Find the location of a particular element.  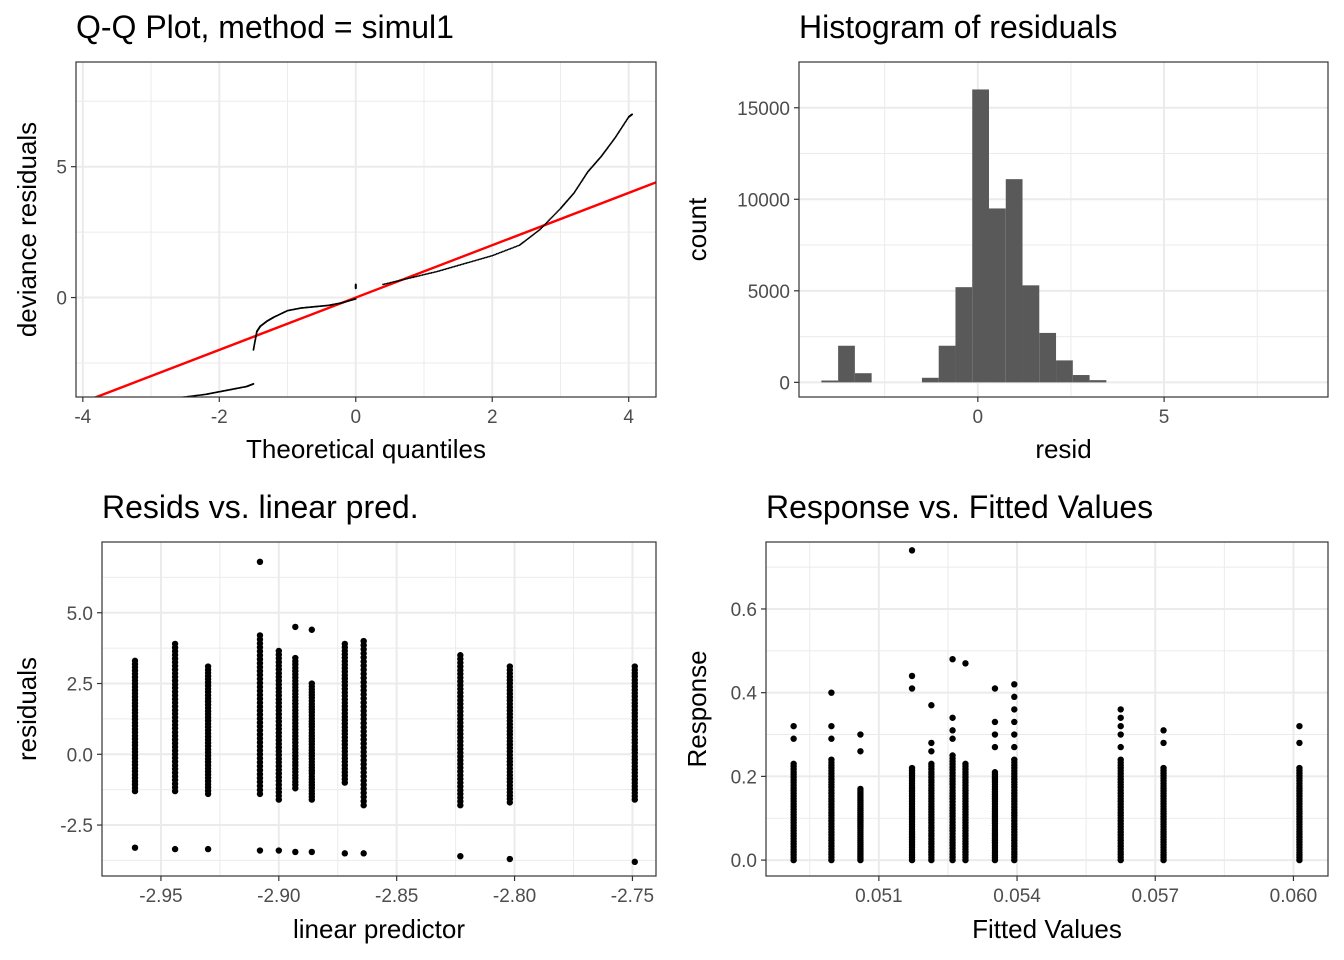

x-tick-label: -2.80 is located at coordinates (514, 896).